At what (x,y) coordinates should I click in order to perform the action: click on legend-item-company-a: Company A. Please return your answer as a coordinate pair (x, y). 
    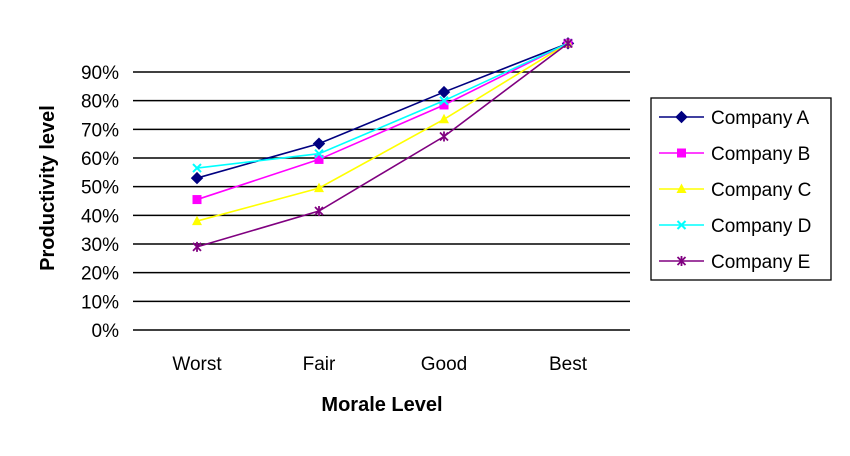
    Looking at the image, I should click on (734, 118).